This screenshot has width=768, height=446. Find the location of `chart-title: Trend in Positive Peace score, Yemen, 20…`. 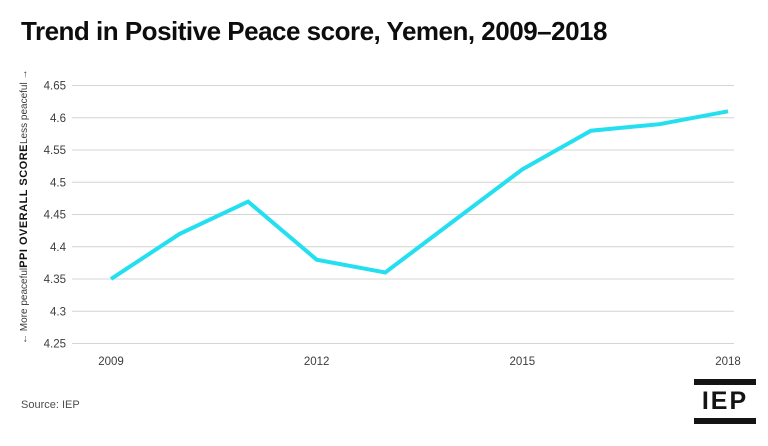

chart-title: Trend in Positive Peace score, Yemen, 20… is located at coordinates (314, 31).